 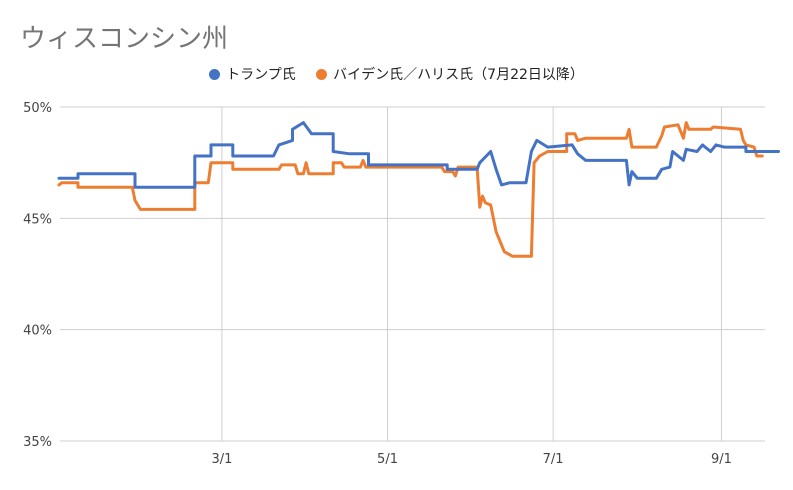 What do you see at coordinates (37, 331) in the screenshot?
I see `y-tick-label: 40%` at bounding box center [37, 331].